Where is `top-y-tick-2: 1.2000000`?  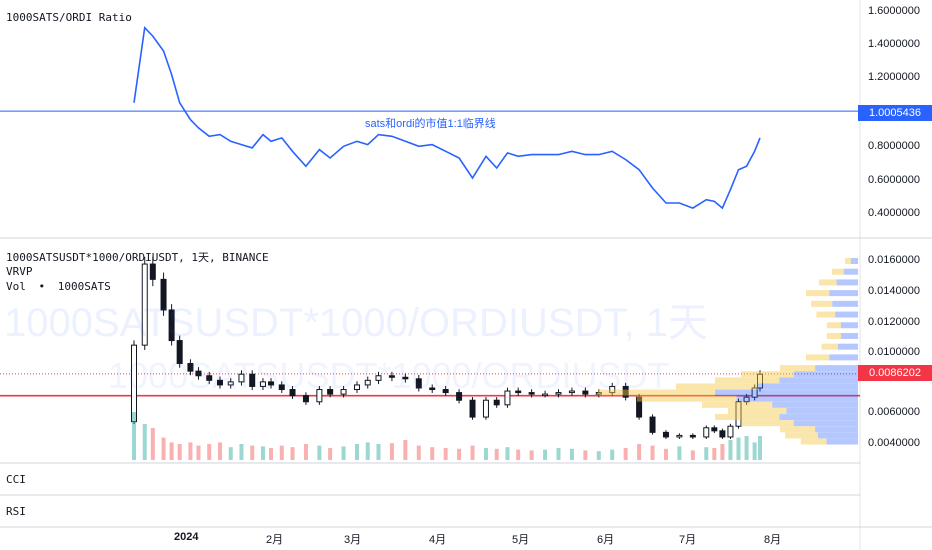 top-y-tick-2: 1.2000000 is located at coordinates (894, 77).